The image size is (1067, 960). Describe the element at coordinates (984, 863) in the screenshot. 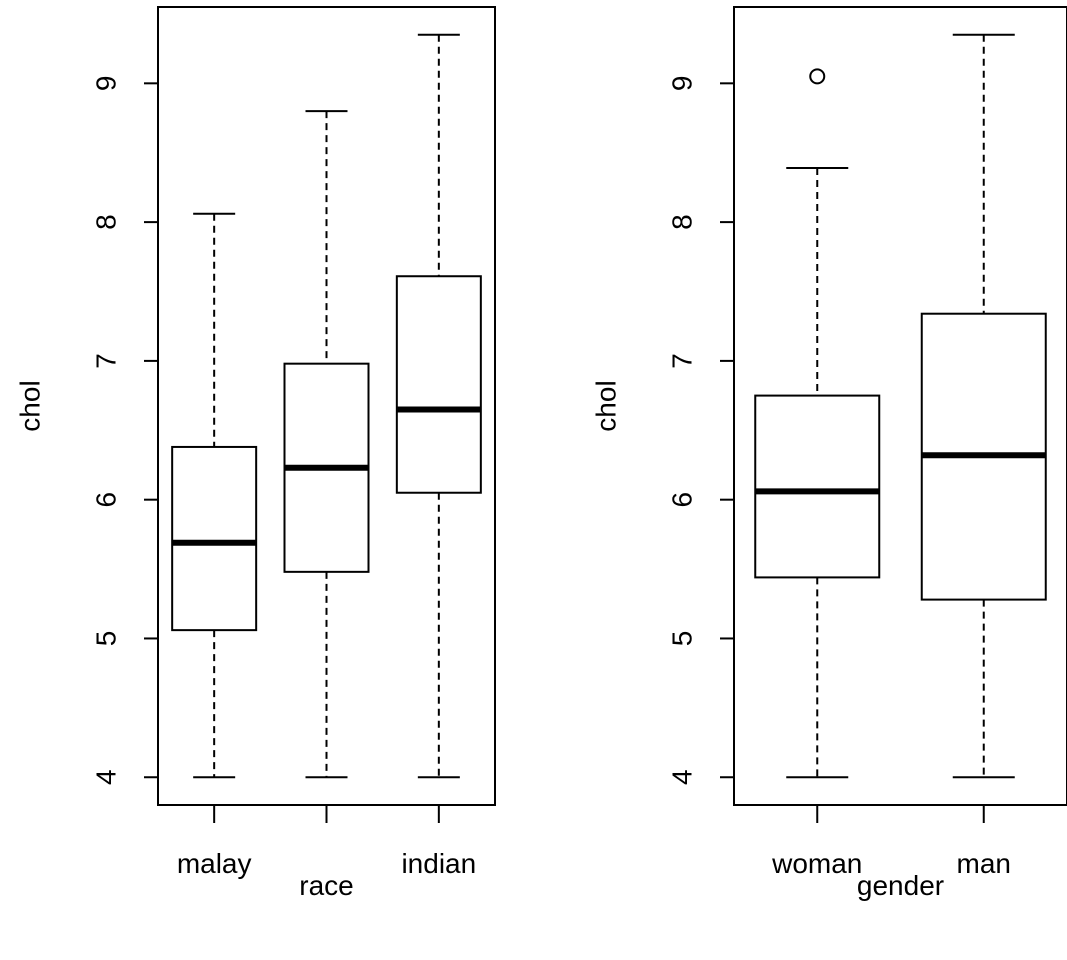

I see `x-tick-label: man` at that location.